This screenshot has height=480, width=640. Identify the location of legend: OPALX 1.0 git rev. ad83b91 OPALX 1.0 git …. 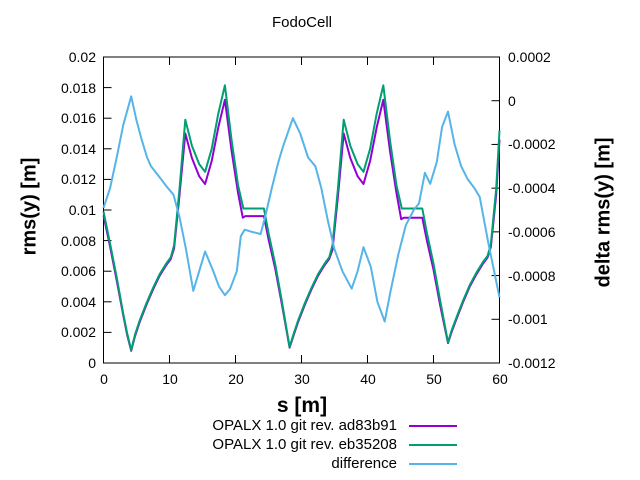
(230, 444).